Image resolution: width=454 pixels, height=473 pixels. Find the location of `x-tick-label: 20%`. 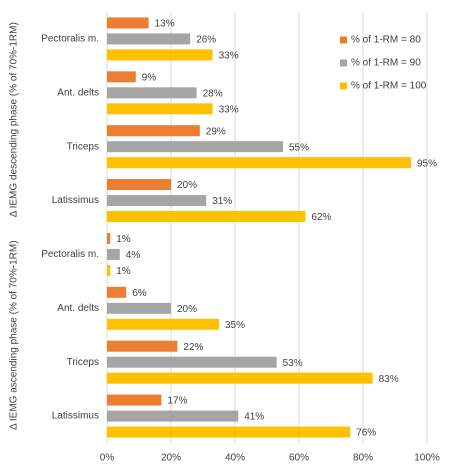

x-tick-label: 20% is located at coordinates (171, 458).